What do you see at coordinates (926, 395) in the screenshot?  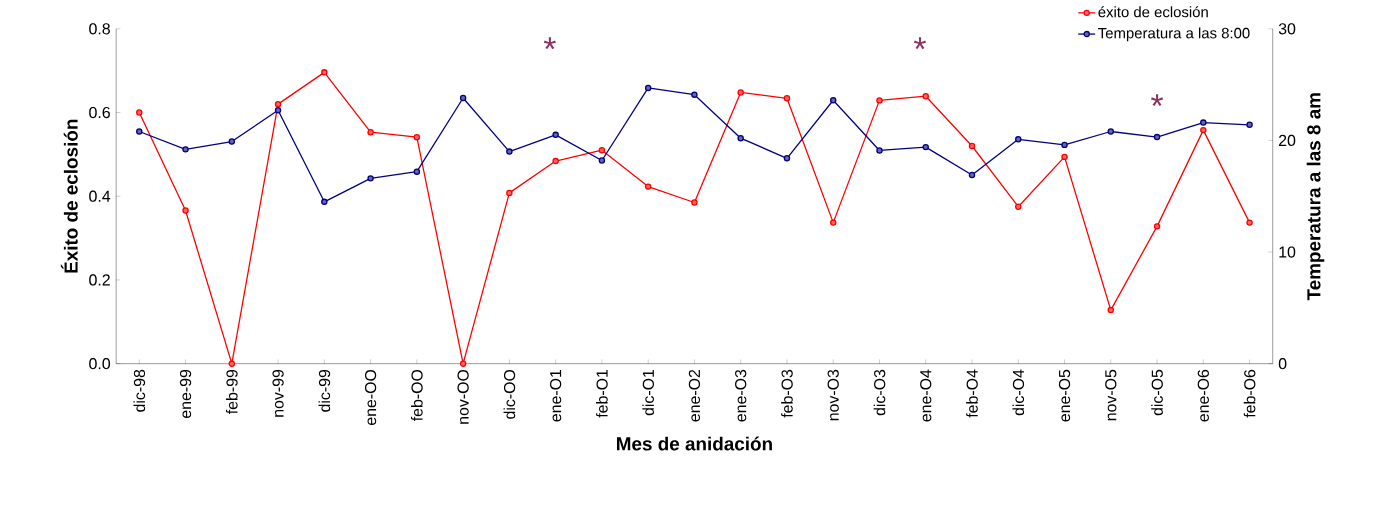 I see `x-tick-label: ene-O4` at bounding box center [926, 395].